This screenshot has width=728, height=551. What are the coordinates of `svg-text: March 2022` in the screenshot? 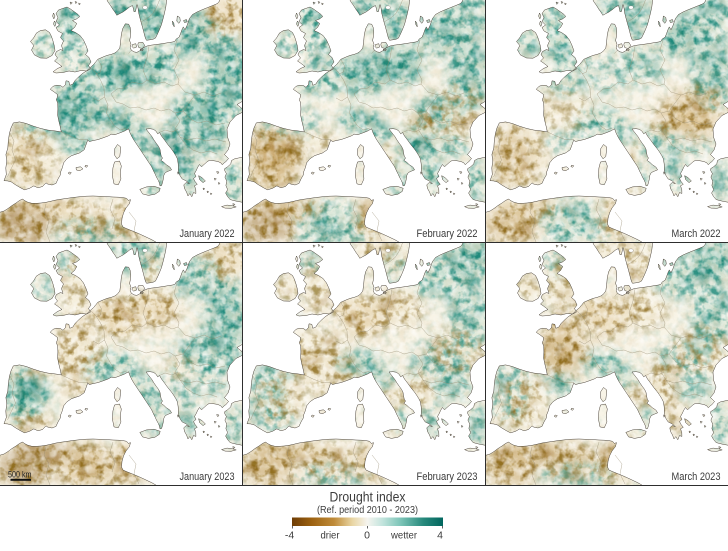 It's located at (696, 234).